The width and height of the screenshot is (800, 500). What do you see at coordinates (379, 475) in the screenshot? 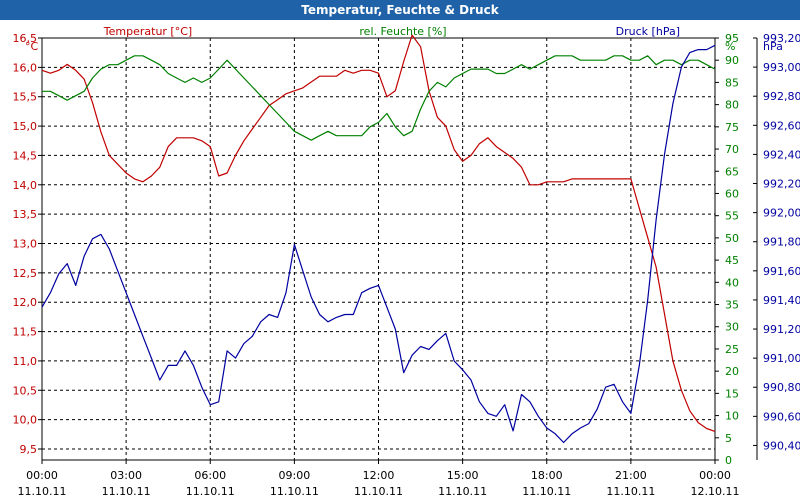
I see `time-tick-label: 12:00` at bounding box center [379, 475].